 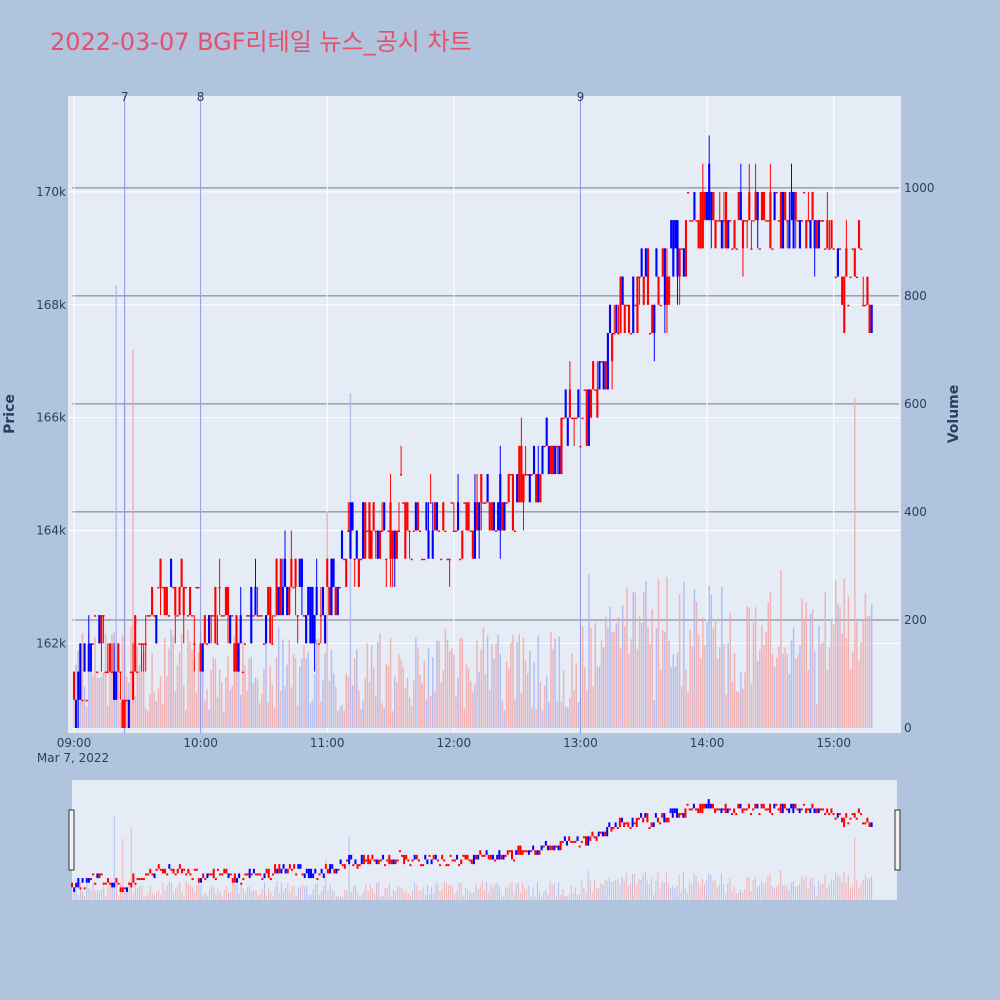 What do you see at coordinates (908, 728) in the screenshot?
I see `volume-tick-label: 0` at bounding box center [908, 728].